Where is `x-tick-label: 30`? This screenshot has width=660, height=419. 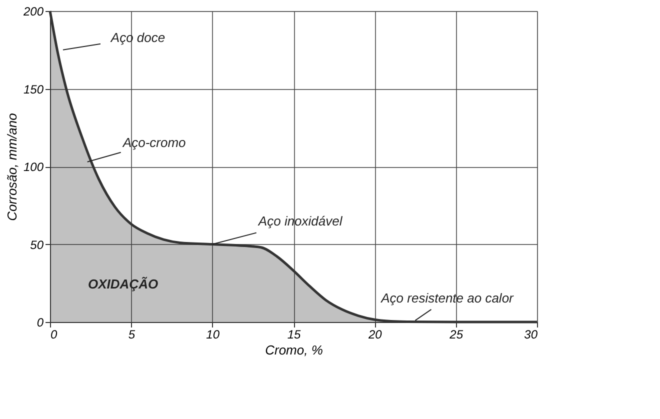
x-tick-label: 30 is located at coordinates (531, 335).